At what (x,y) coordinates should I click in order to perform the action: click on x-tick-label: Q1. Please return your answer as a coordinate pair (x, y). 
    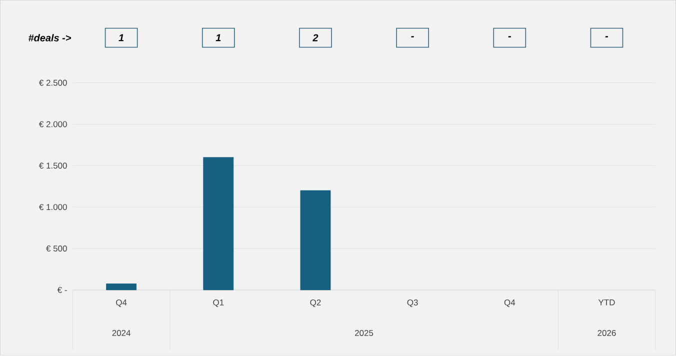
    Looking at the image, I should click on (218, 304).